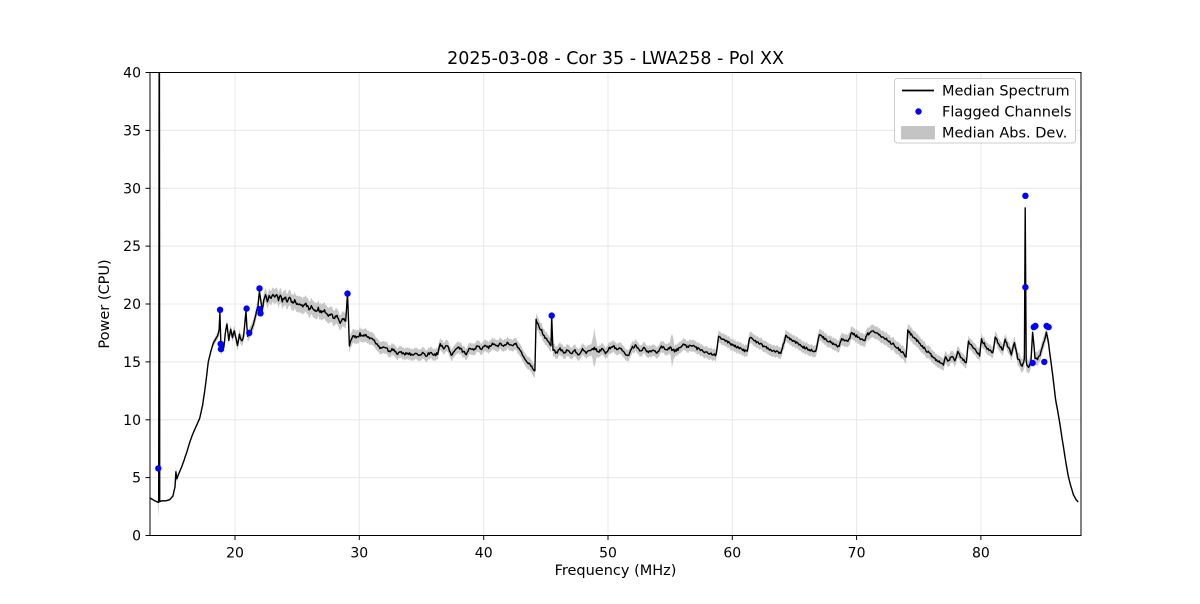  I want to click on y-tick-label: 20, so click(132, 305).